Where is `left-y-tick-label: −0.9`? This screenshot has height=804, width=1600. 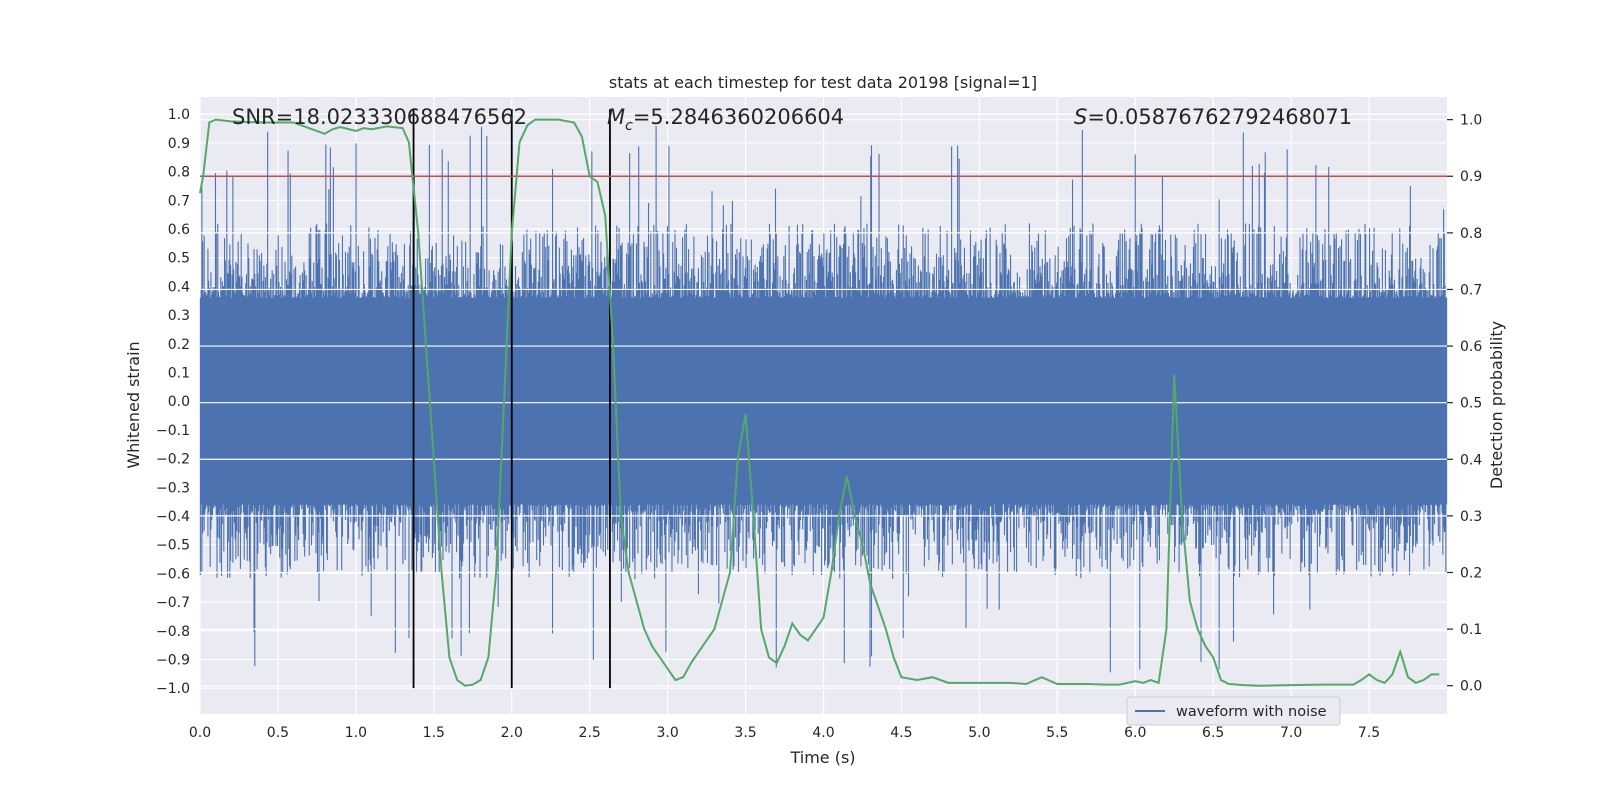 left-y-tick-label: −0.9 is located at coordinates (173, 660).